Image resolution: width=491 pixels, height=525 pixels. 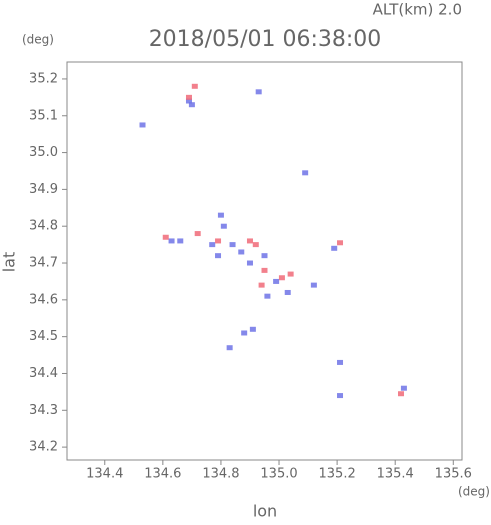 What do you see at coordinates (474, 492) in the screenshot?
I see `x-unit: (deg)` at bounding box center [474, 492].